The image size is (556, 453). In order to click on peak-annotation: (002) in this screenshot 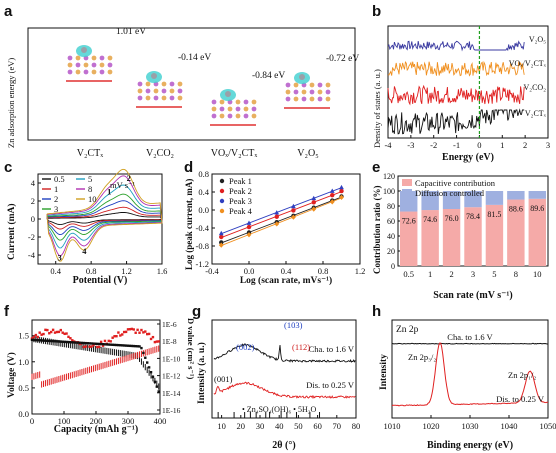, I will do `click(245, 347)`.